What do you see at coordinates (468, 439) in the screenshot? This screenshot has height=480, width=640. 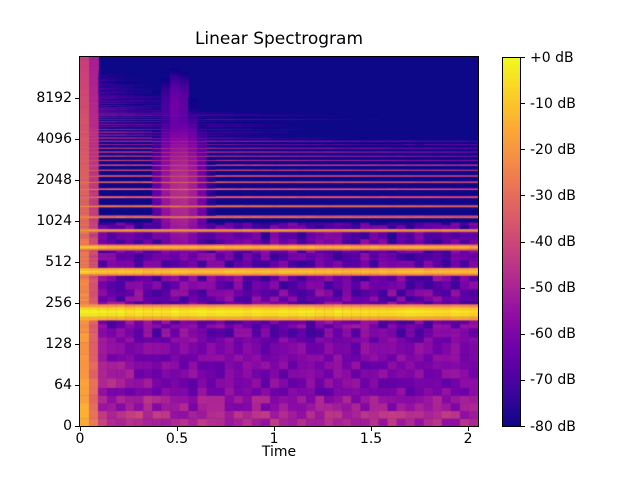 I see `x-tick-label: 2` at bounding box center [468, 439].